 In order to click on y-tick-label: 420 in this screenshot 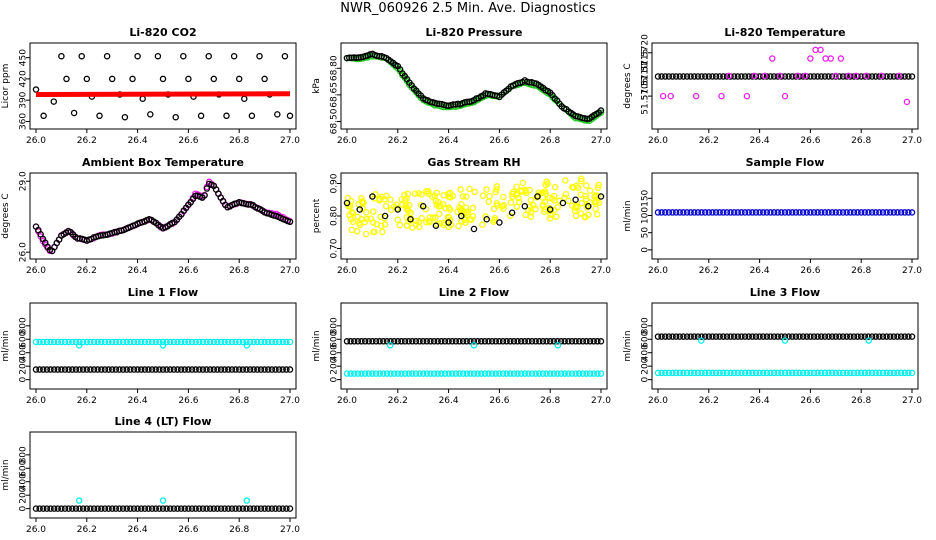, I will do `click(24, 78)`.